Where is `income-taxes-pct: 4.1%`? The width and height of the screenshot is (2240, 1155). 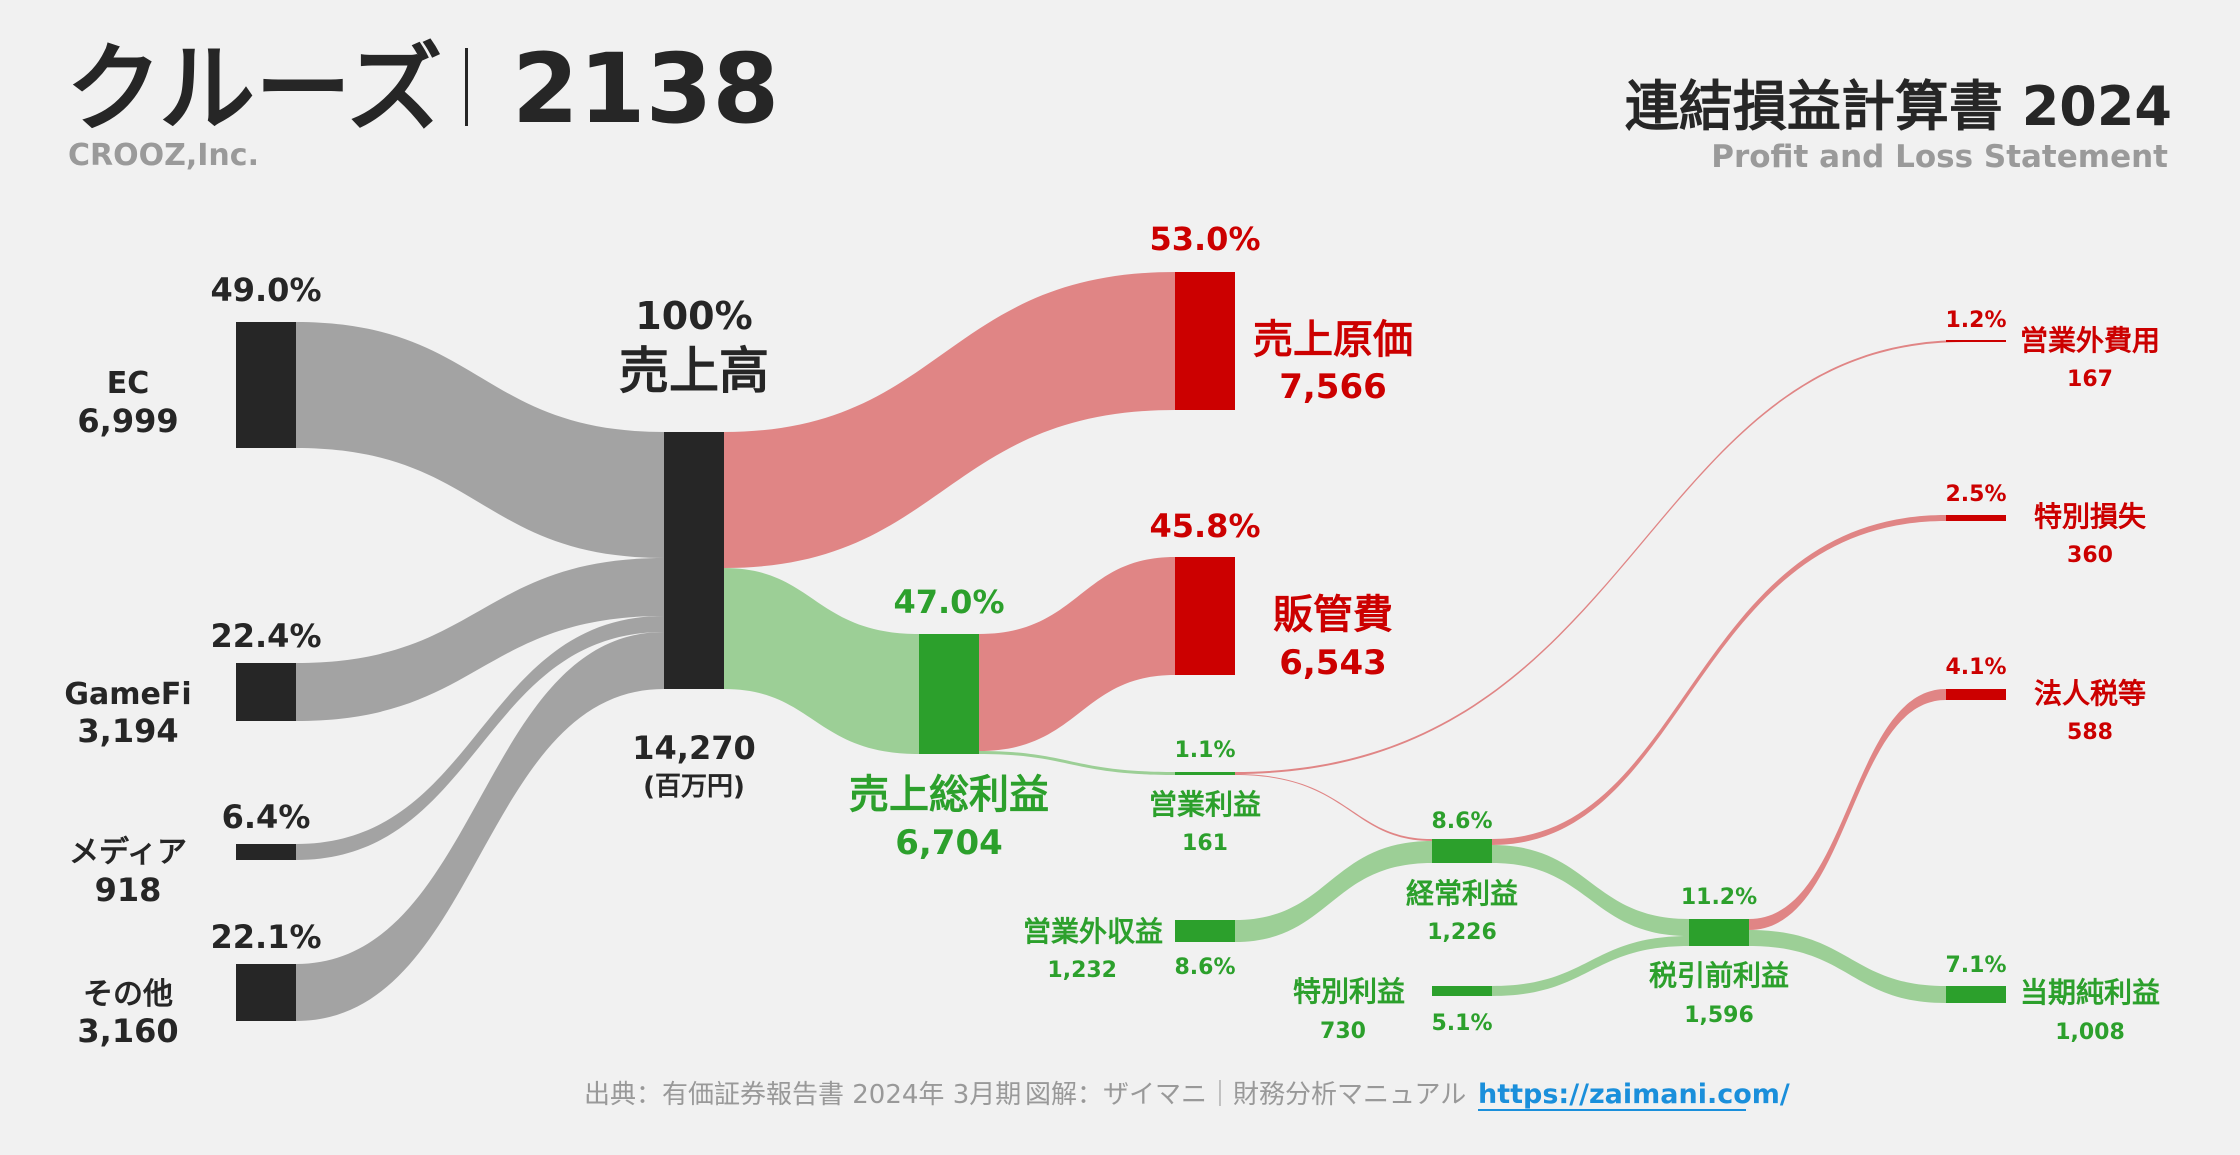
income-taxes-pct: 4.1% is located at coordinates (1975, 667).